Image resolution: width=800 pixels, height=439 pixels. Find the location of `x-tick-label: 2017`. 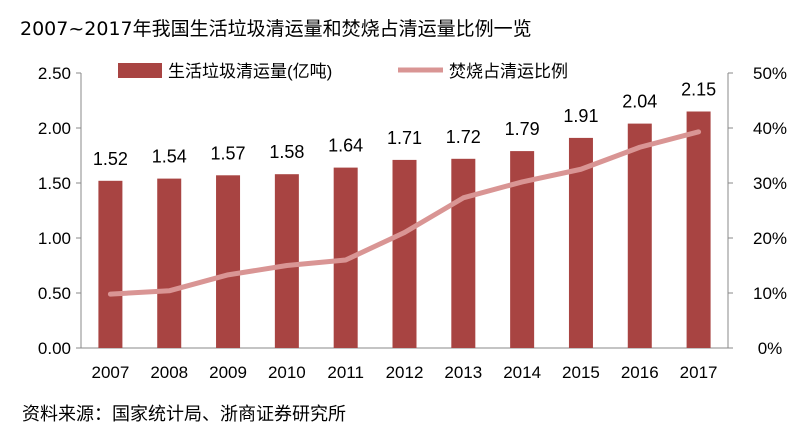

x-tick-label: 2017 is located at coordinates (699, 372).